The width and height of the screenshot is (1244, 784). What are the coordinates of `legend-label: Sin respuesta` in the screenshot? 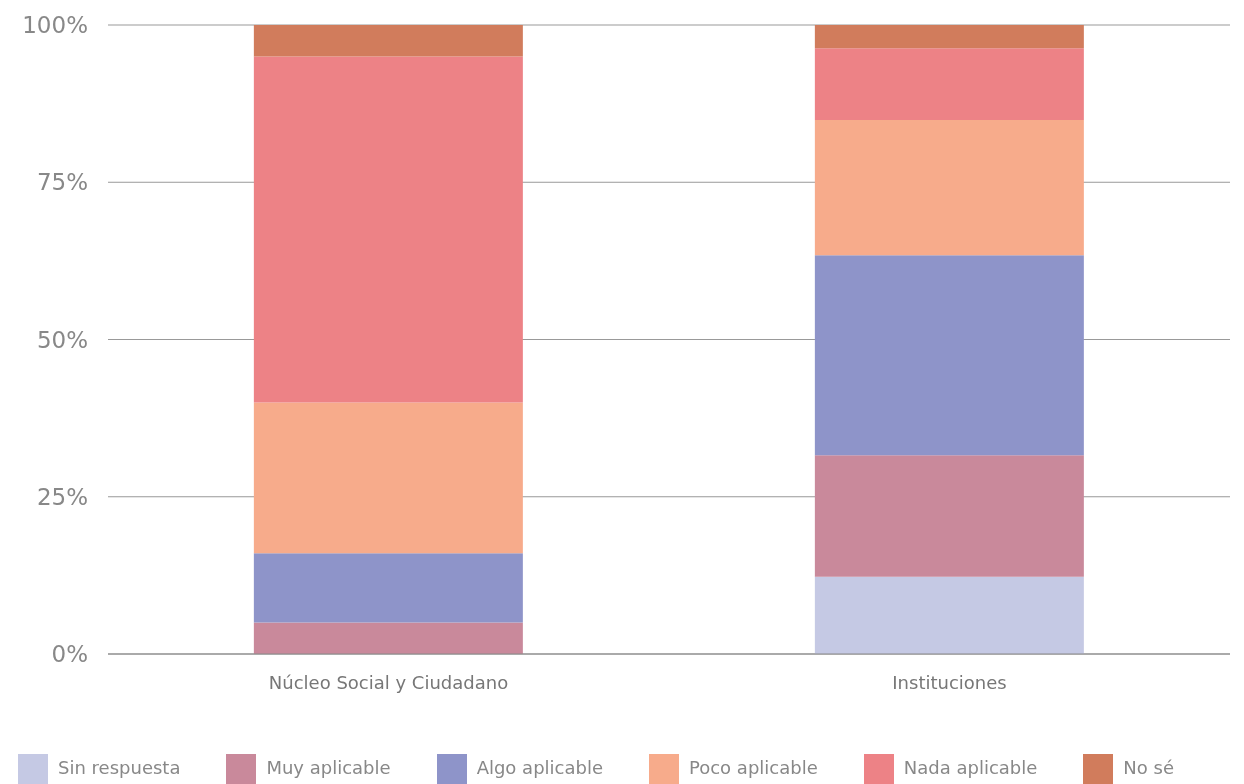 It's located at (119, 767).